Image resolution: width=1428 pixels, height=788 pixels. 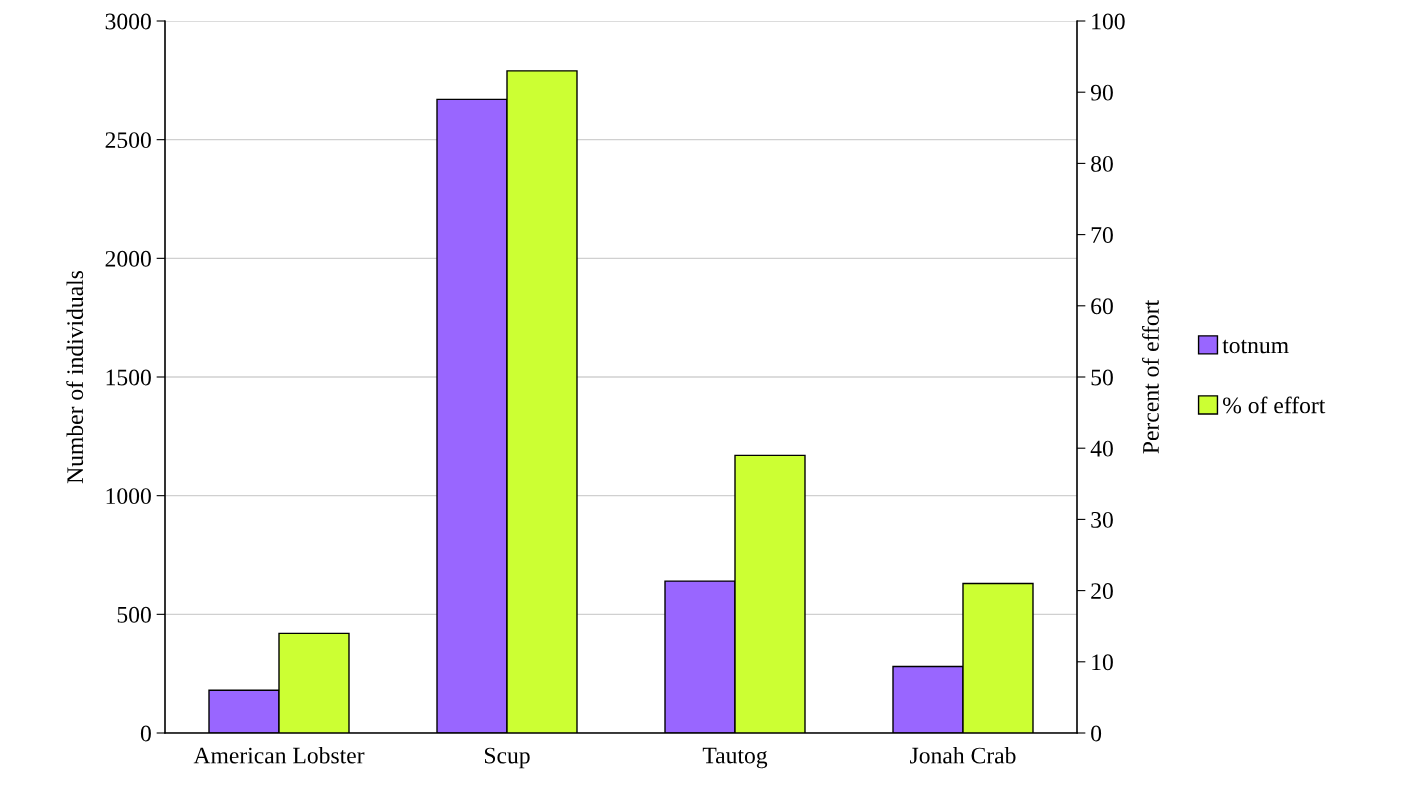 I want to click on legend-label: % of effort, so click(x=1274, y=405).